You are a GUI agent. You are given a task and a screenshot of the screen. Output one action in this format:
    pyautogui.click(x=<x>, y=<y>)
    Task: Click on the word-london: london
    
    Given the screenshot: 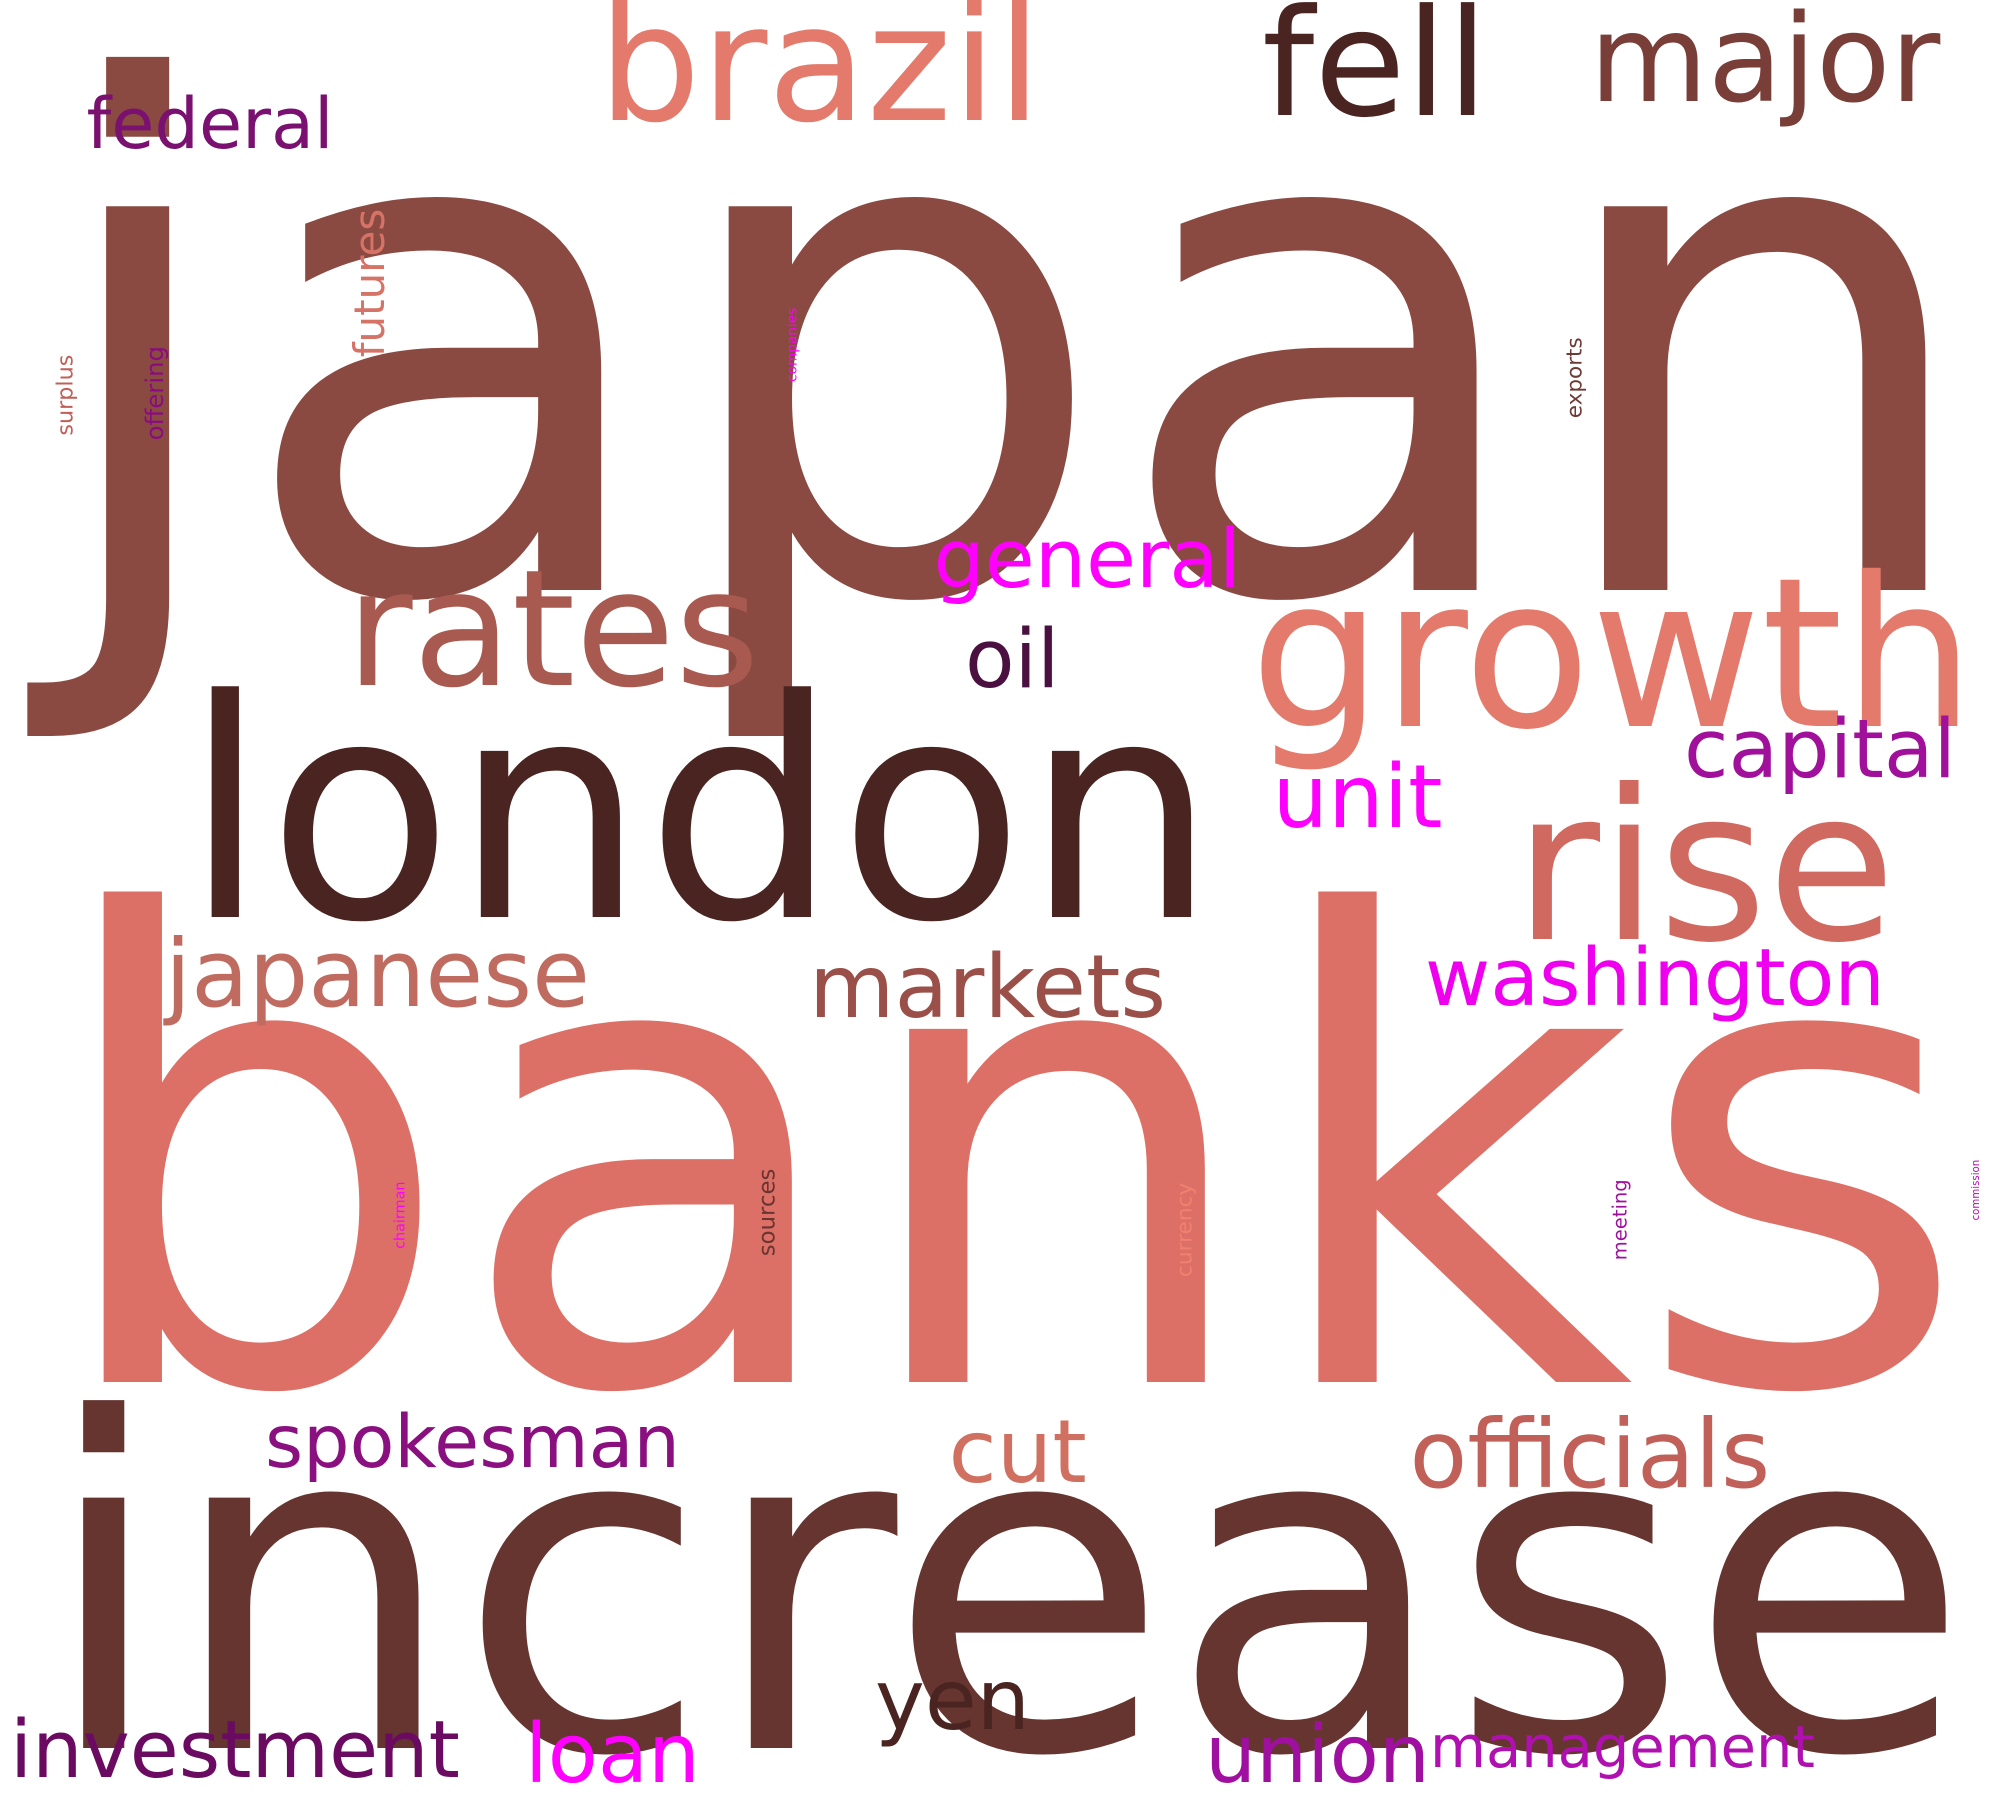 What is the action you would take?
    pyautogui.click(x=700, y=811)
    